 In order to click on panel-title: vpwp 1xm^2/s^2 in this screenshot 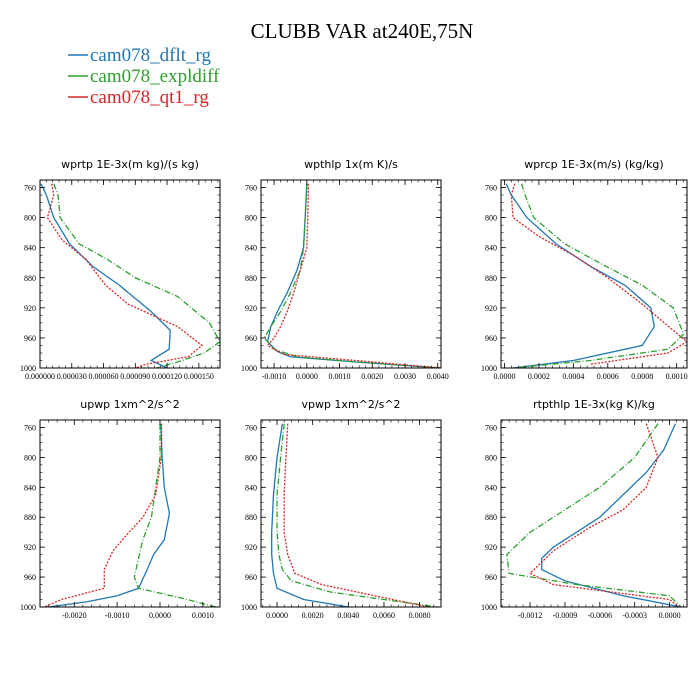, I will do `click(350, 404)`.